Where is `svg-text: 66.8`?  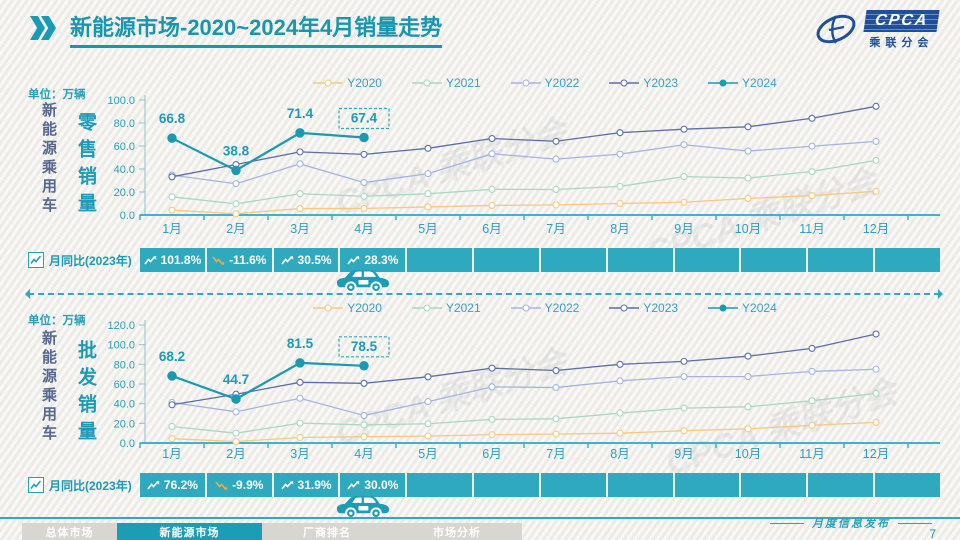 svg-text: 66.8 is located at coordinates (172, 118).